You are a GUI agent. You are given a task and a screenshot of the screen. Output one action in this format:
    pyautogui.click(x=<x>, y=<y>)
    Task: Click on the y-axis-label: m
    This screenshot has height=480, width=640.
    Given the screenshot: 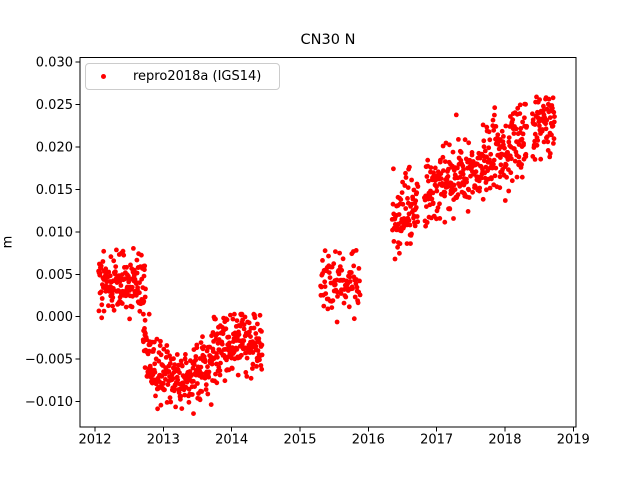 What is the action you would take?
    pyautogui.click(x=8, y=242)
    